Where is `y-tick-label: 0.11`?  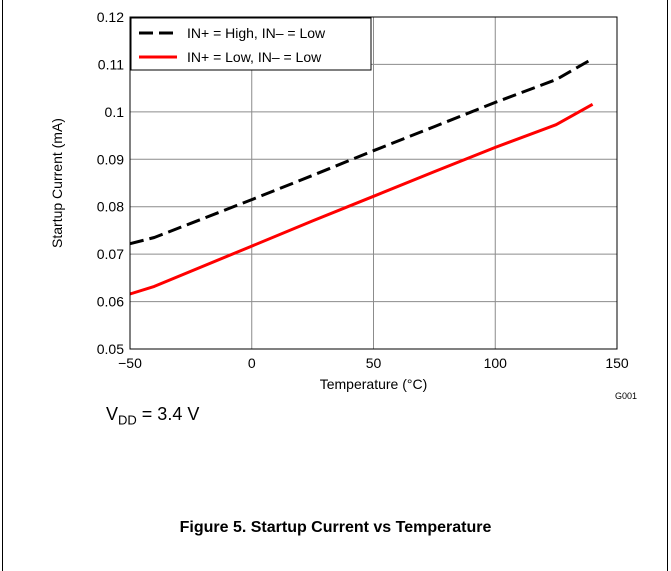 y-tick-label: 0.11 is located at coordinates (111, 64).